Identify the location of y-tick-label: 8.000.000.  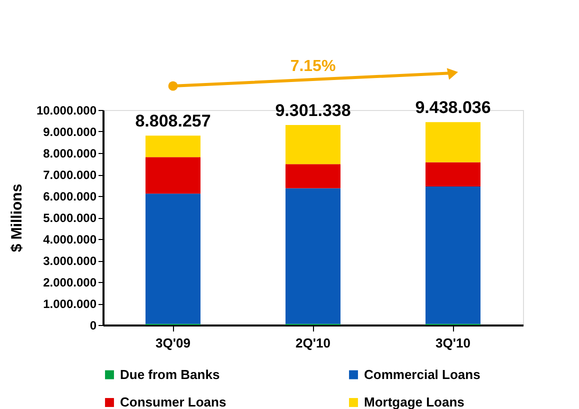
(70, 153).